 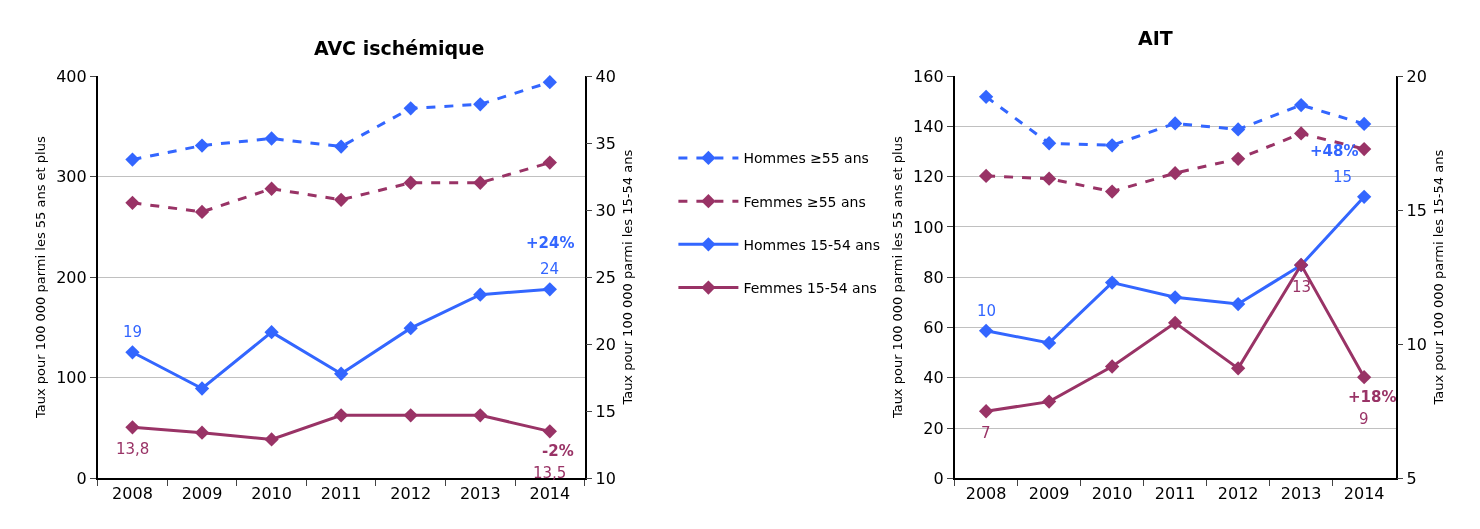 What do you see at coordinates (806, 158) in the screenshot?
I see `legend-label: Hommes ≥55 ans` at bounding box center [806, 158].